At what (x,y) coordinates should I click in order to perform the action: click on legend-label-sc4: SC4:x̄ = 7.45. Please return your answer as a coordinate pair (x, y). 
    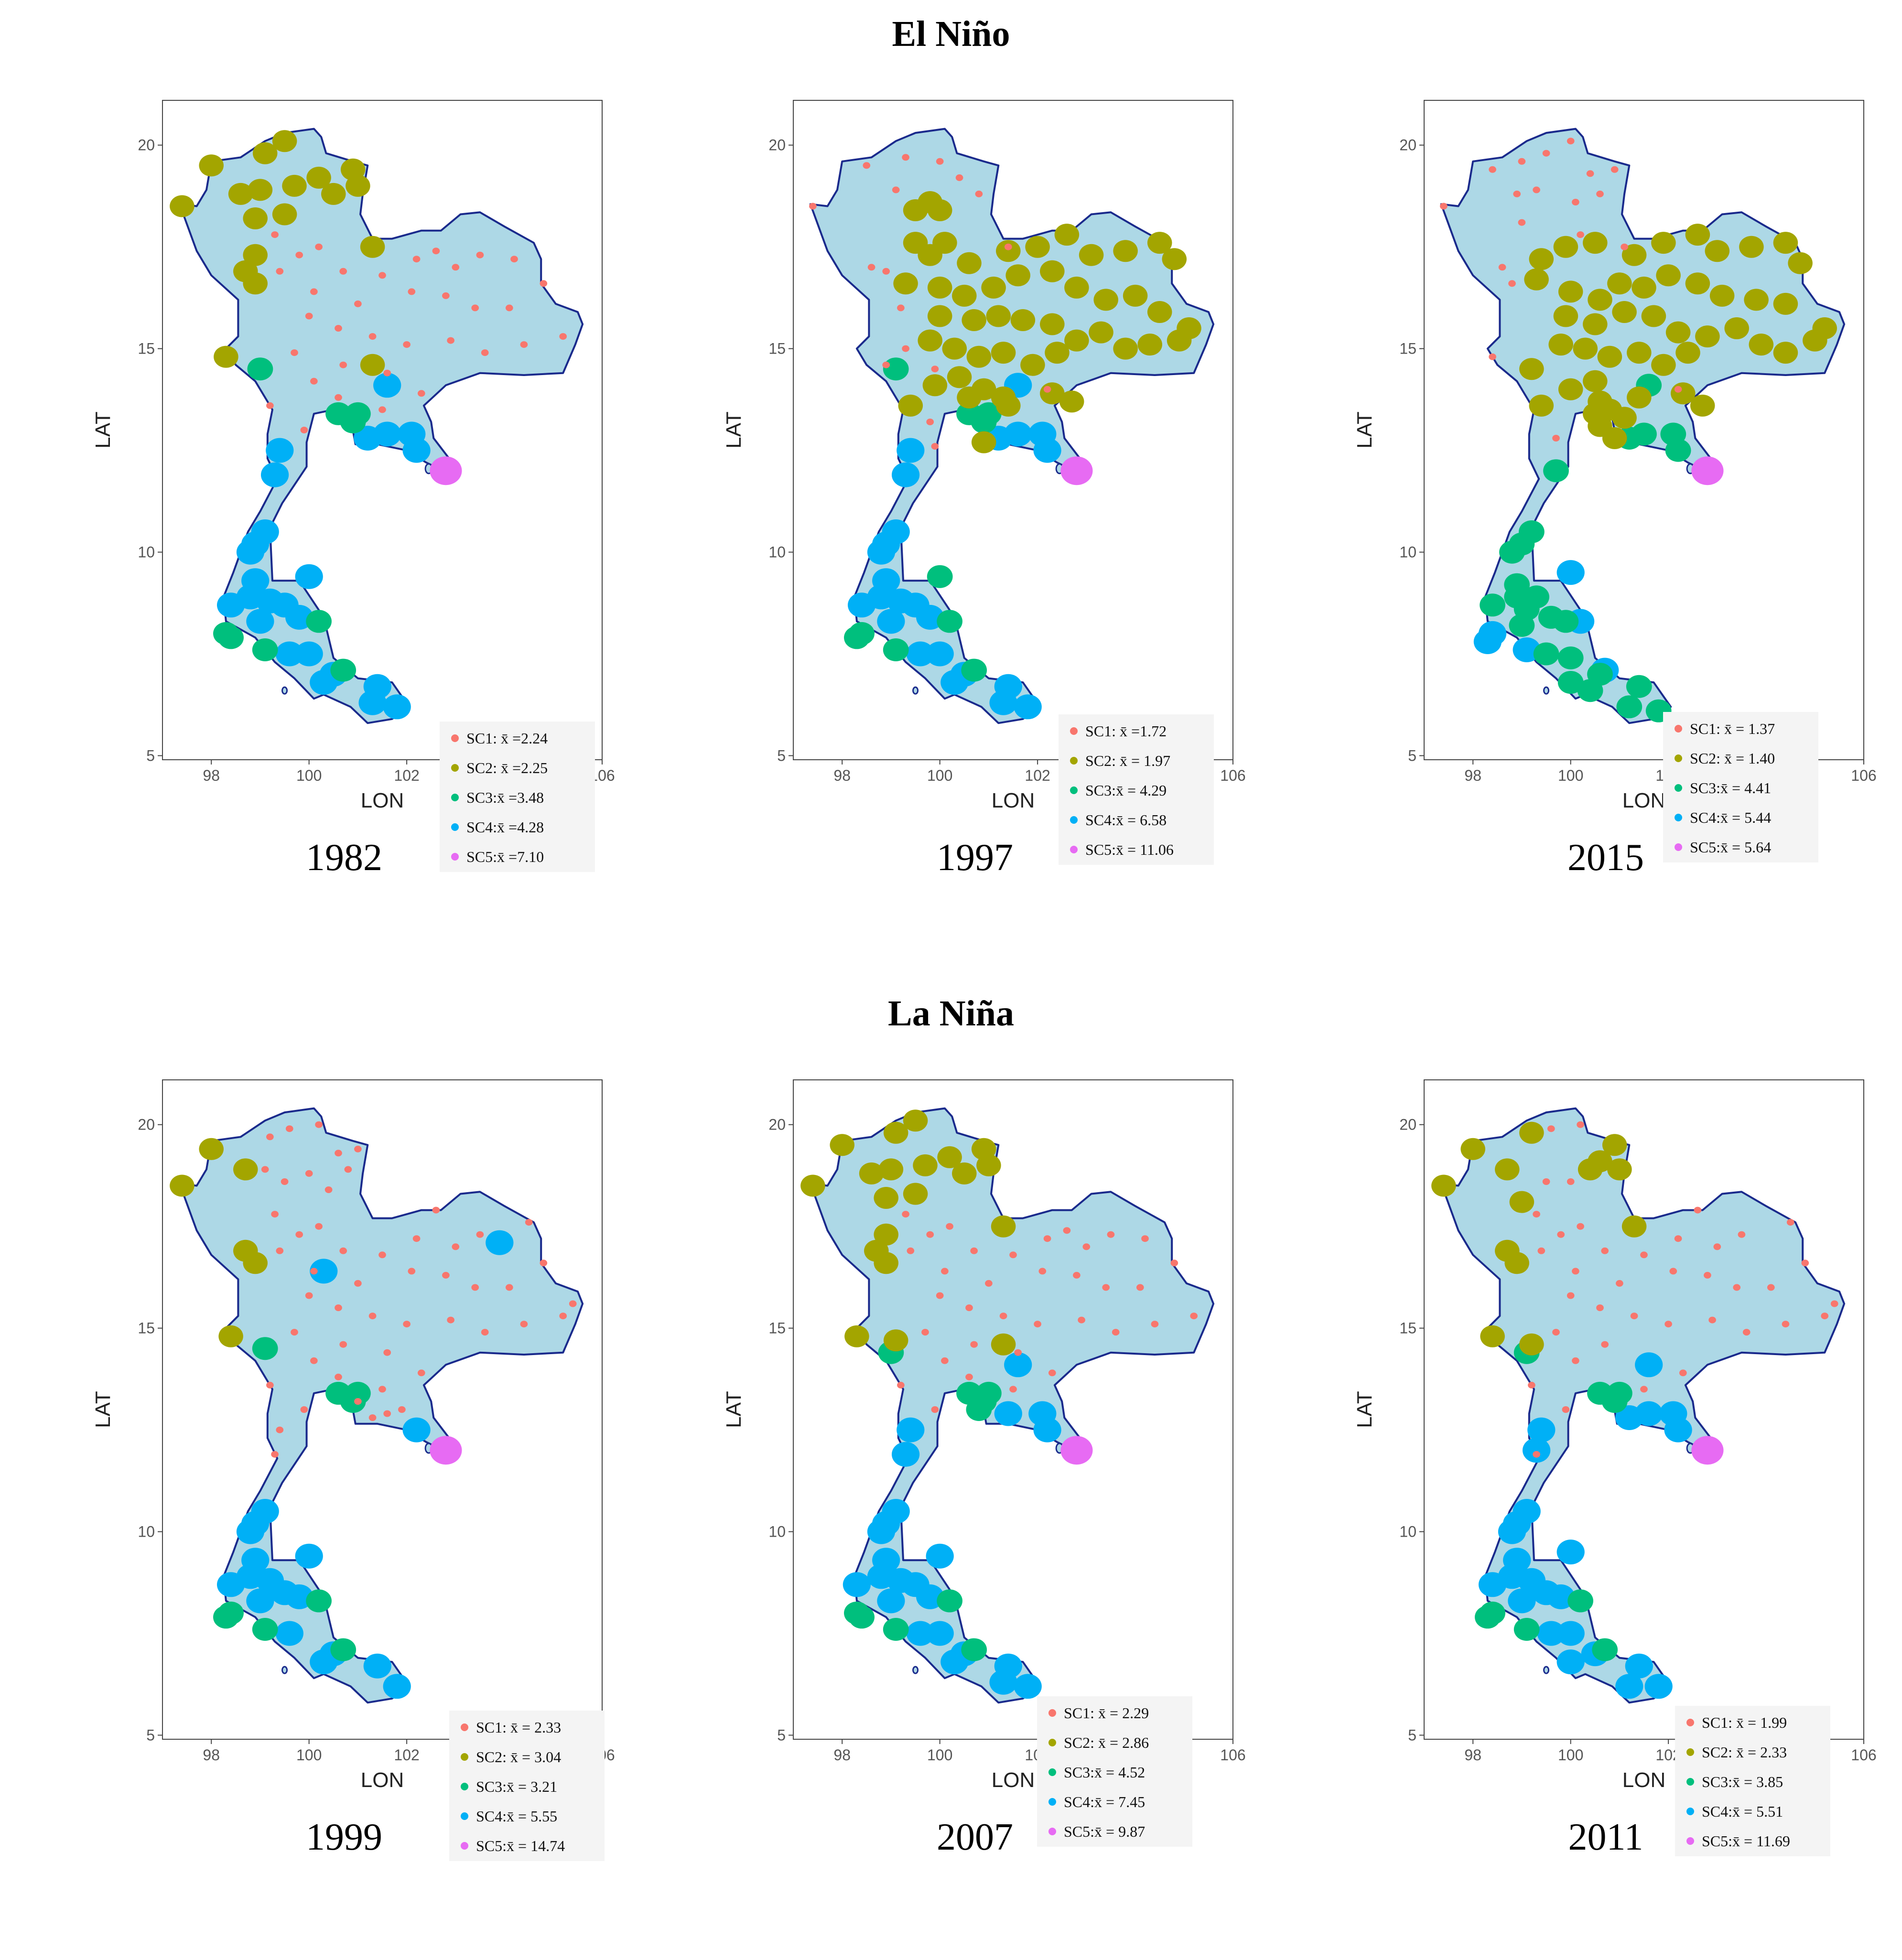
    Looking at the image, I should click on (1104, 1801).